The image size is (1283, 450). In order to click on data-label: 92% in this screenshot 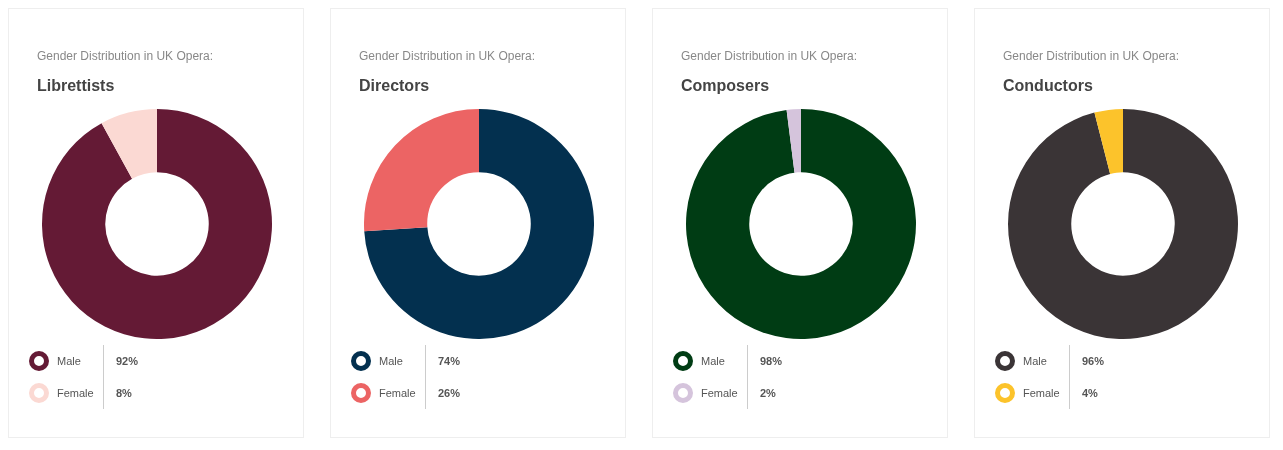, I will do `click(127, 361)`.